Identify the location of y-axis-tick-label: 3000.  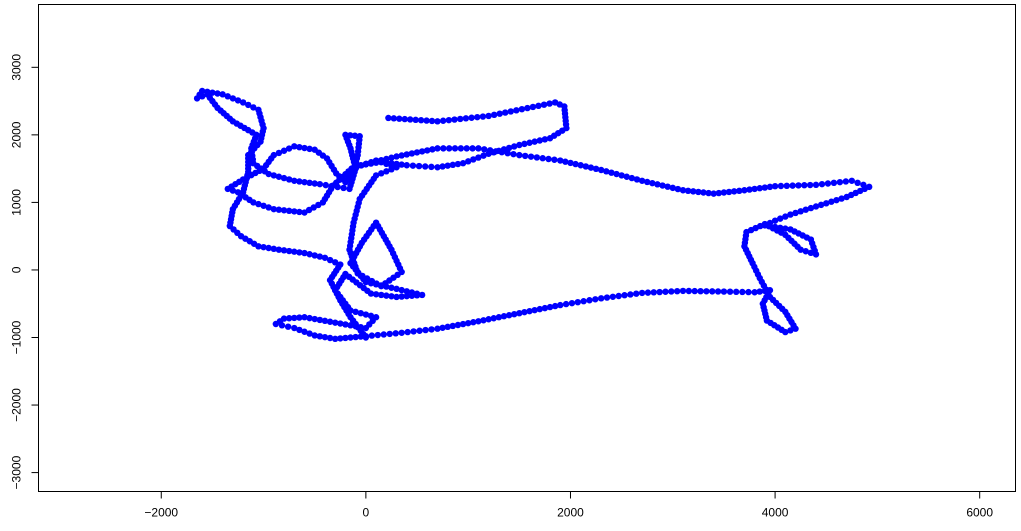
(17, 67).